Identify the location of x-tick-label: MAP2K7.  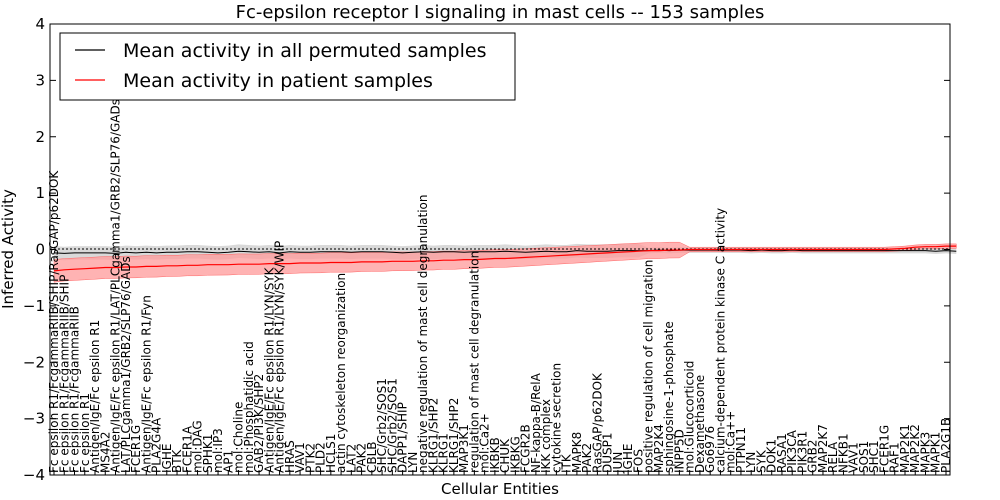
(823, 448).